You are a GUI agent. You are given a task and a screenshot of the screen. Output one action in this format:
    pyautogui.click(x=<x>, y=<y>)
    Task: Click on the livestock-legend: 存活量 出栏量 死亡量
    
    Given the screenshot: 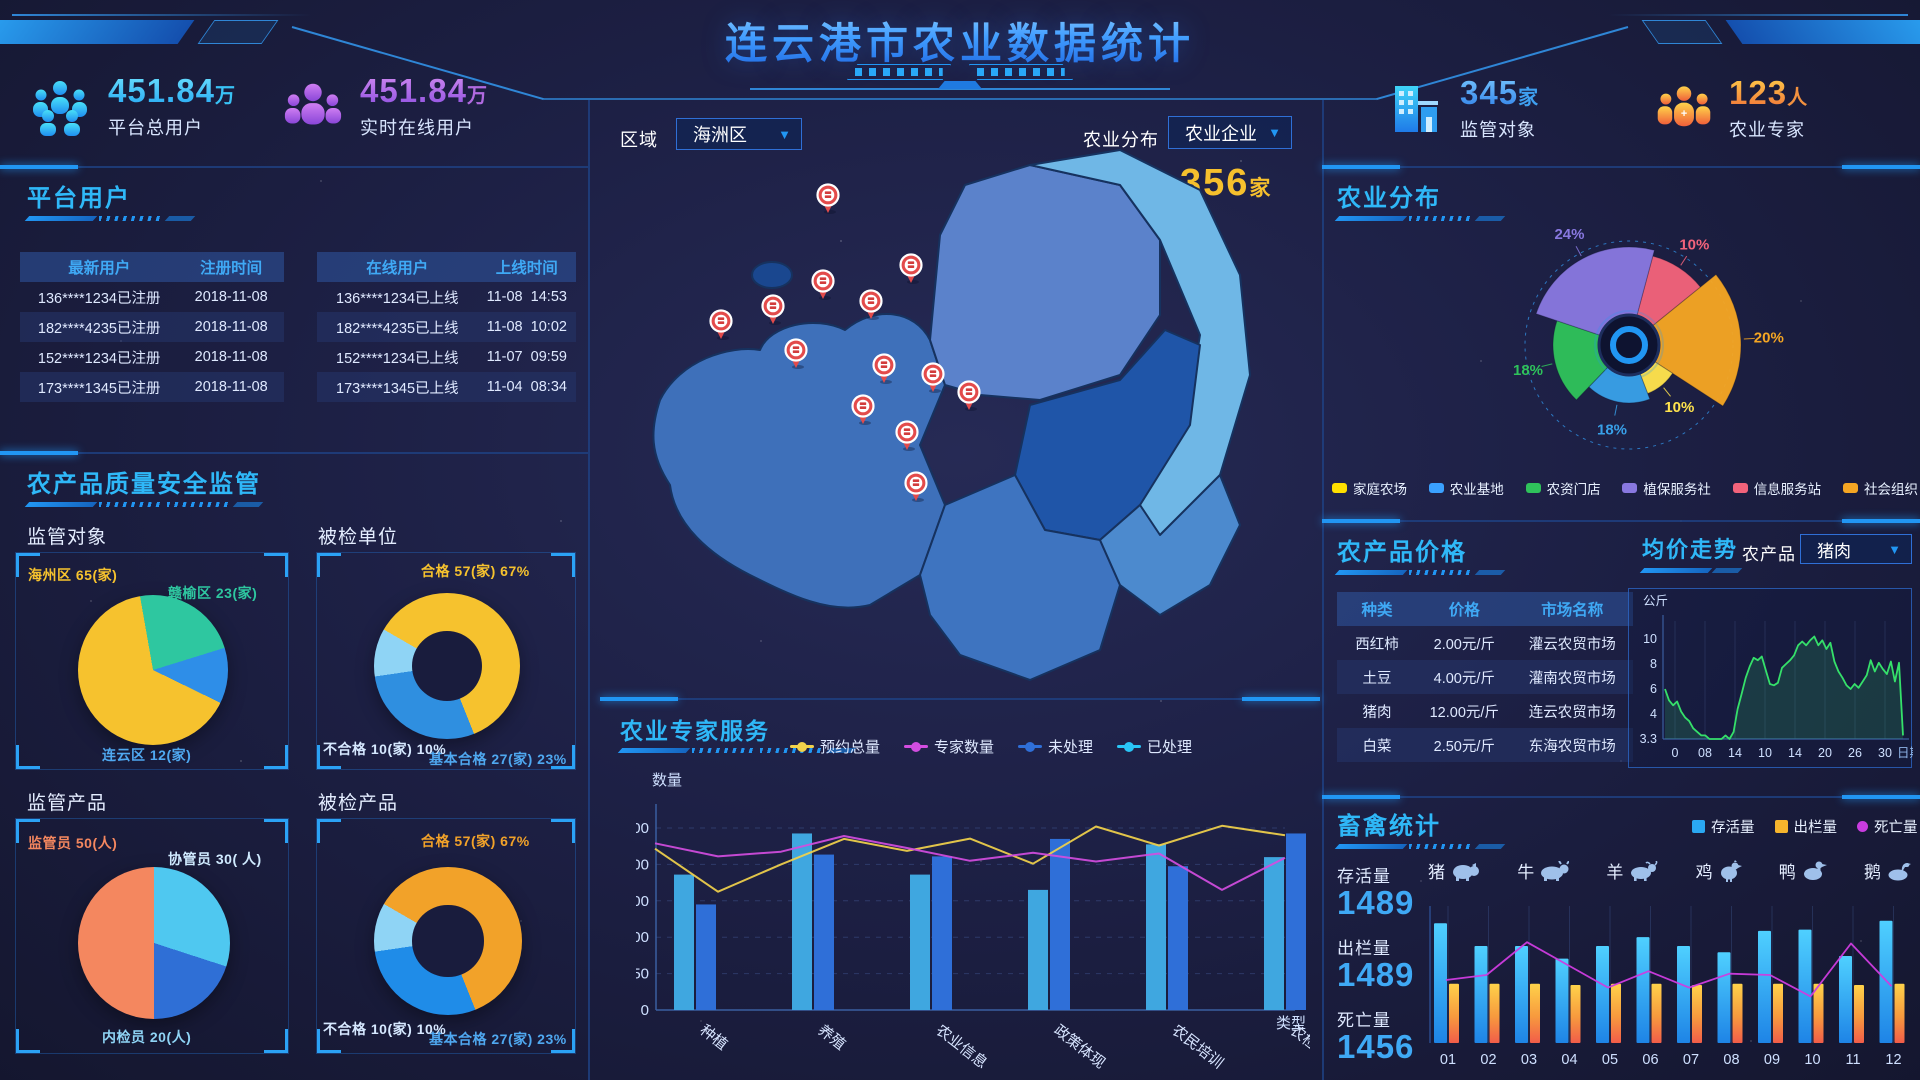 What is the action you would take?
    pyautogui.click(x=1805, y=826)
    